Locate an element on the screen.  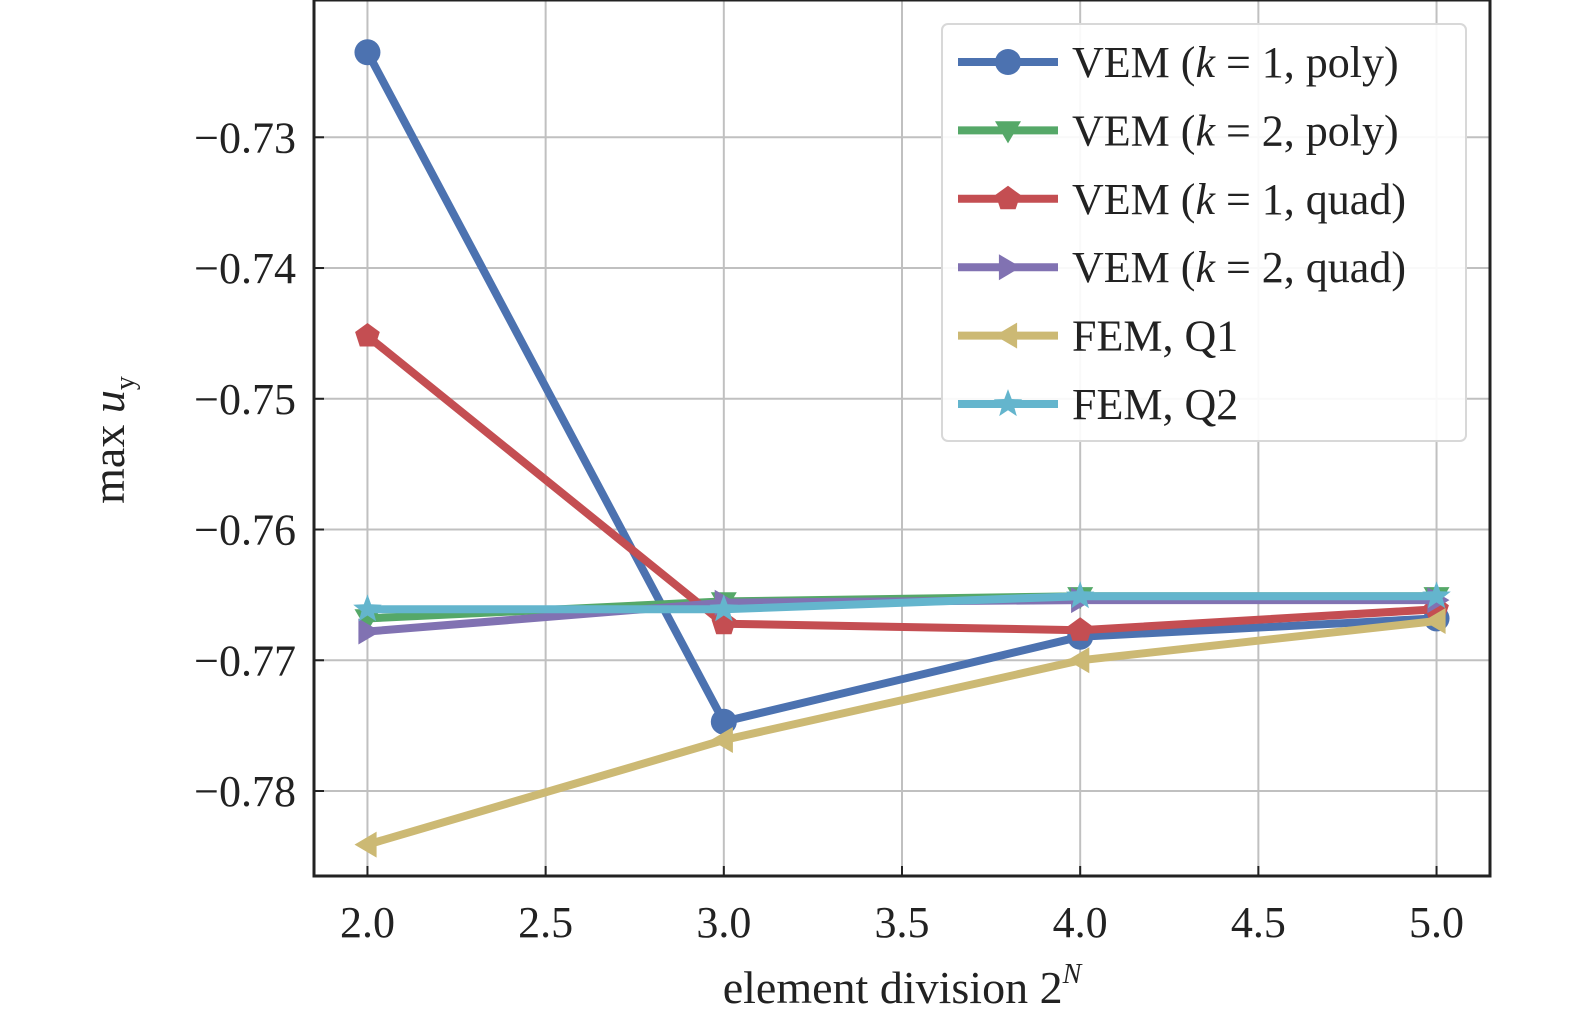
legend-label: VEM (k = 2, poly) is located at coordinates (1235, 130).